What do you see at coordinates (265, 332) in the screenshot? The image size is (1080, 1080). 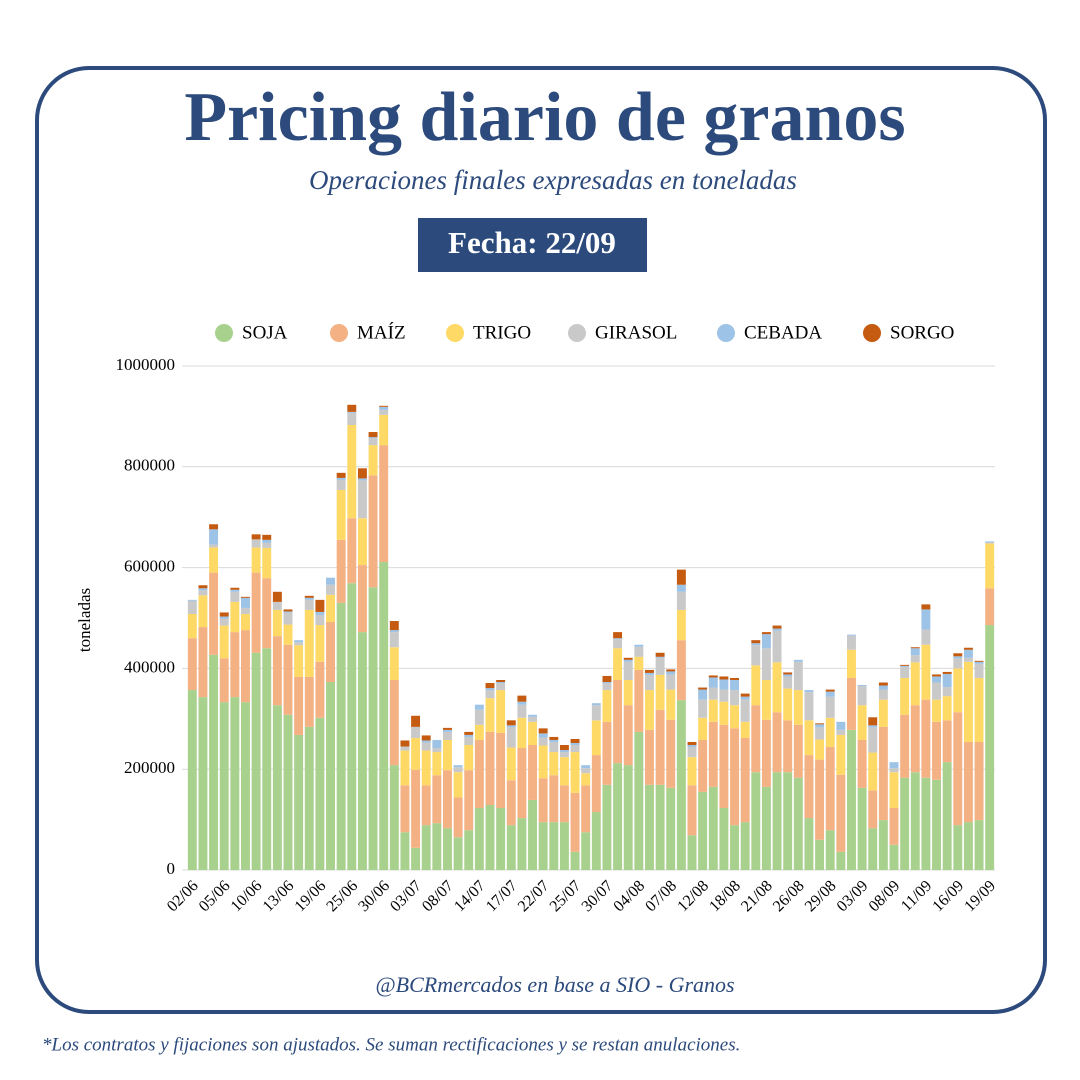 I see `legend-label: SOJA` at bounding box center [265, 332].